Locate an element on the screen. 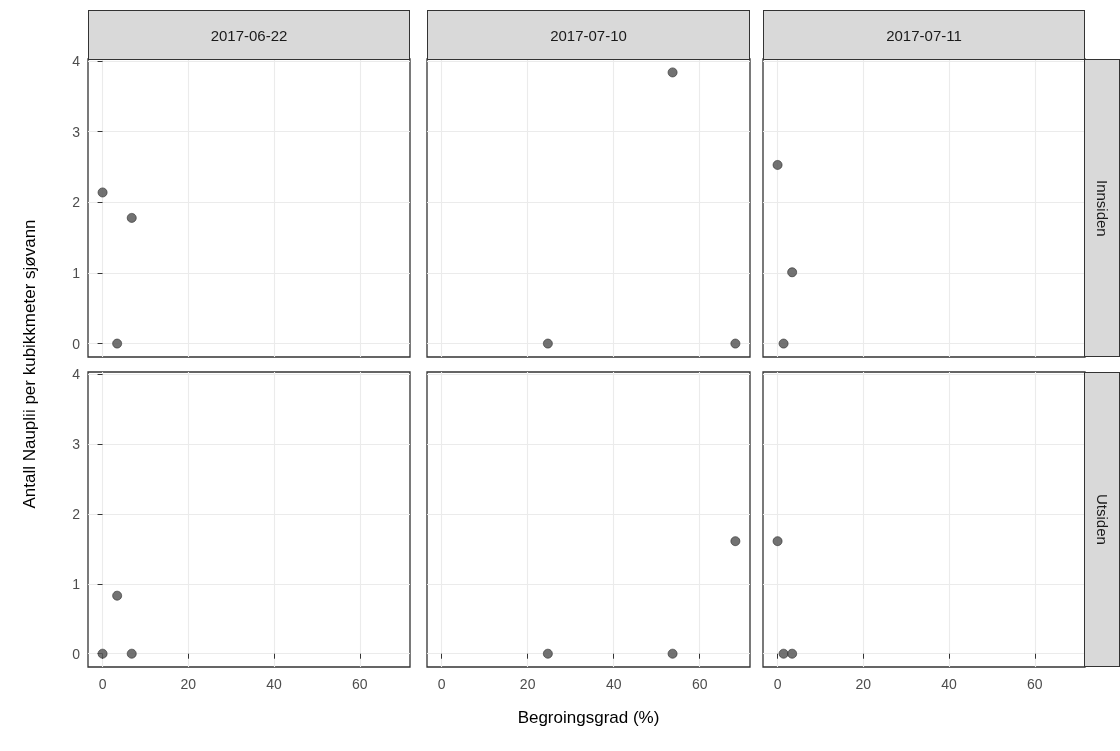  facet-label: 2017-06-22 is located at coordinates (249, 35).